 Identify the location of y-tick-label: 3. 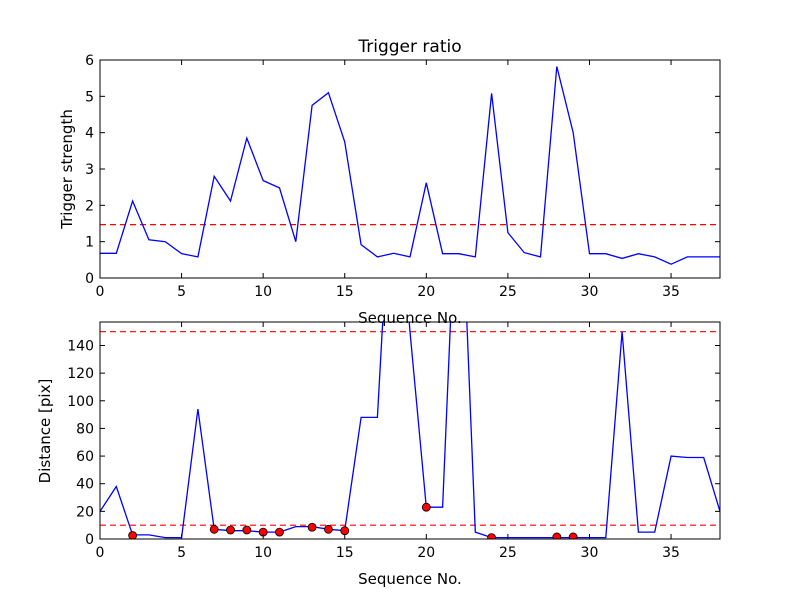
(89, 170).